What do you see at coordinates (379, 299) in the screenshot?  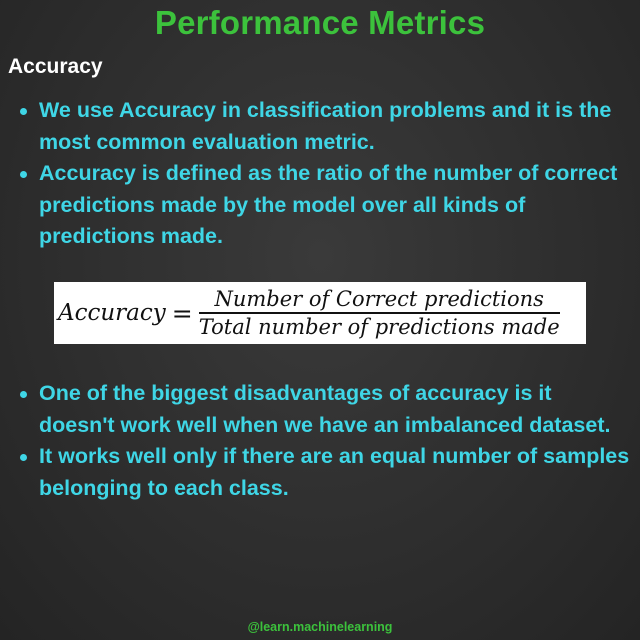 I see `formula-numerator: Number of Correct predictions` at bounding box center [379, 299].